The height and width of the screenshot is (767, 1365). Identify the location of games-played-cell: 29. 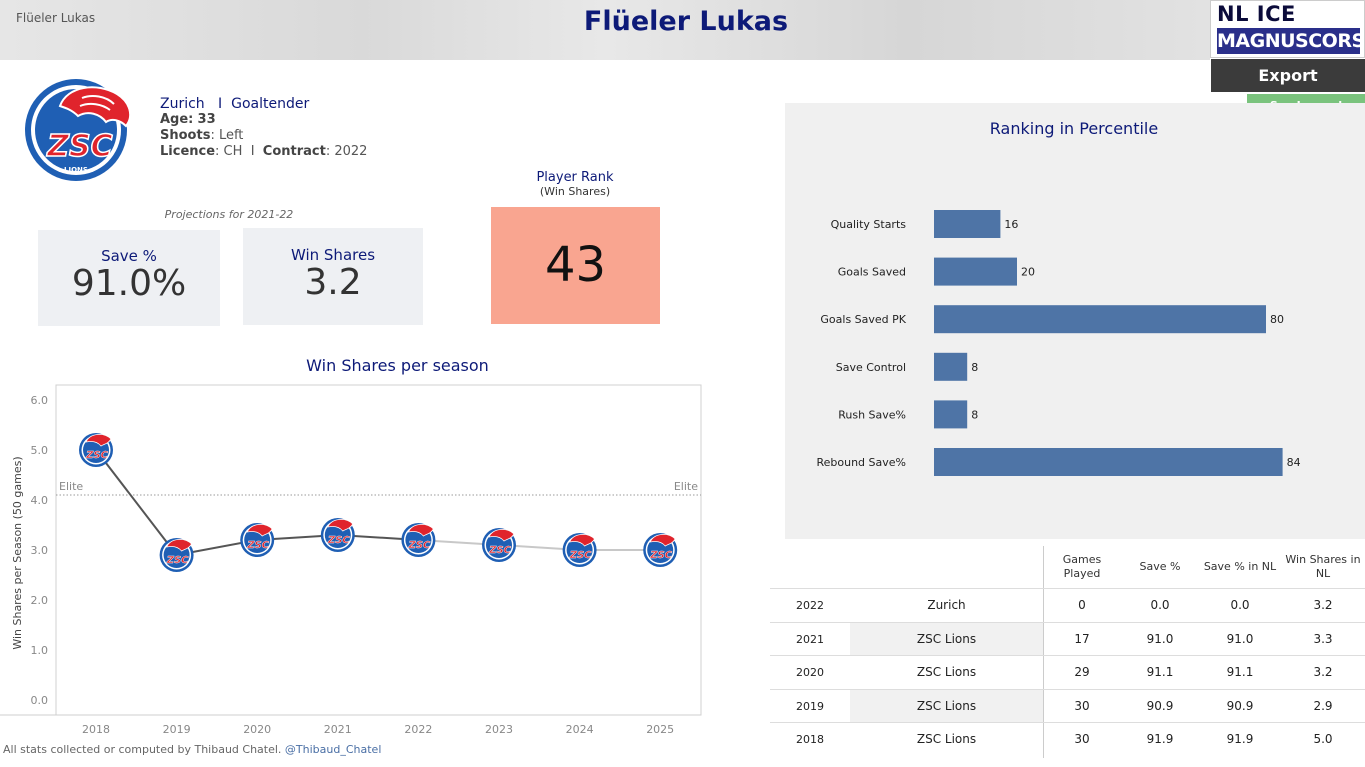
(1082, 672).